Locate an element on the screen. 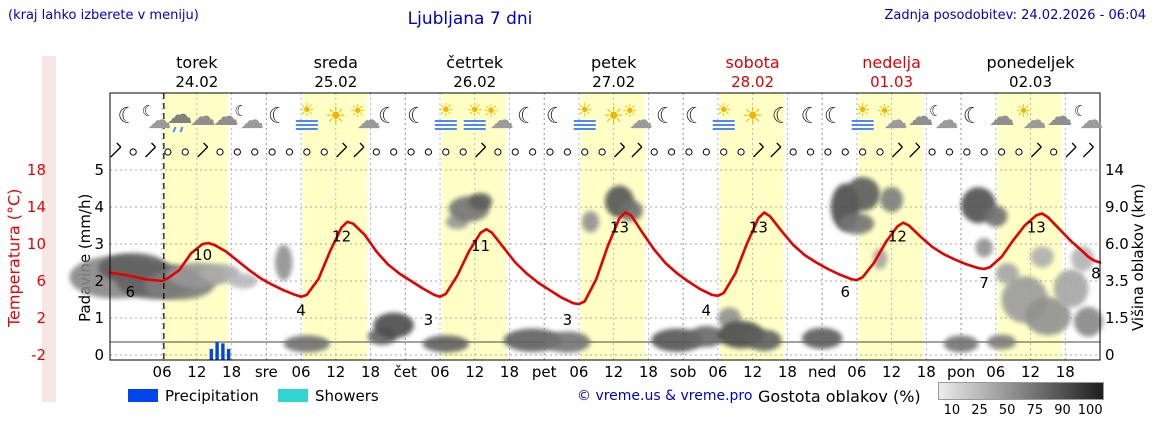 The width and height of the screenshot is (1152, 443). daylight-band is located at coordinates (196, 226).